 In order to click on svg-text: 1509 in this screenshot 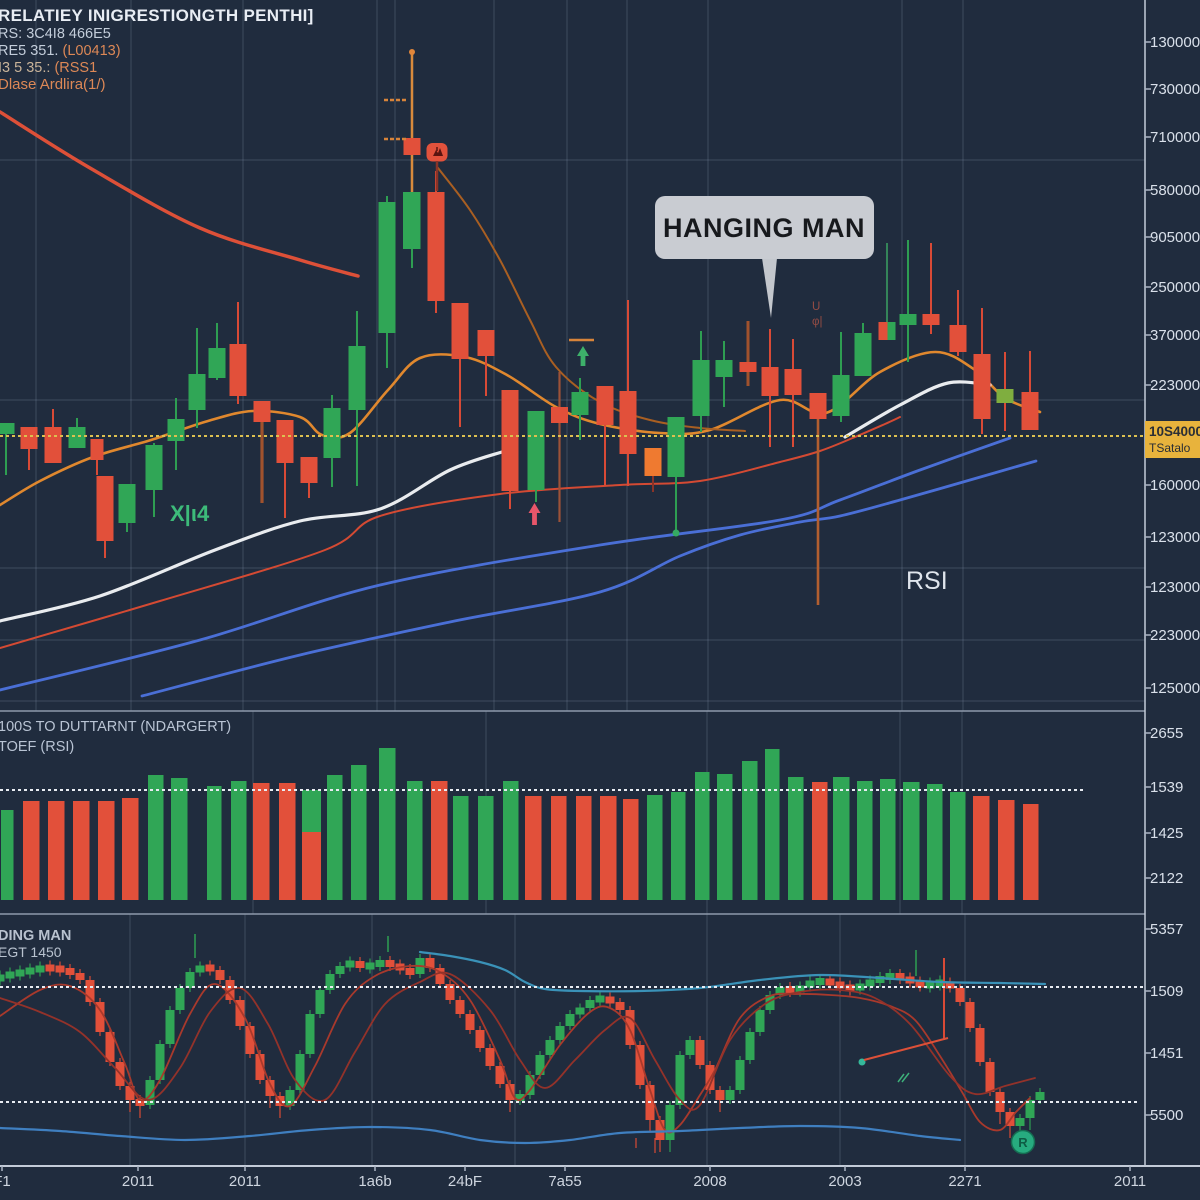, I will do `click(1166, 991)`.